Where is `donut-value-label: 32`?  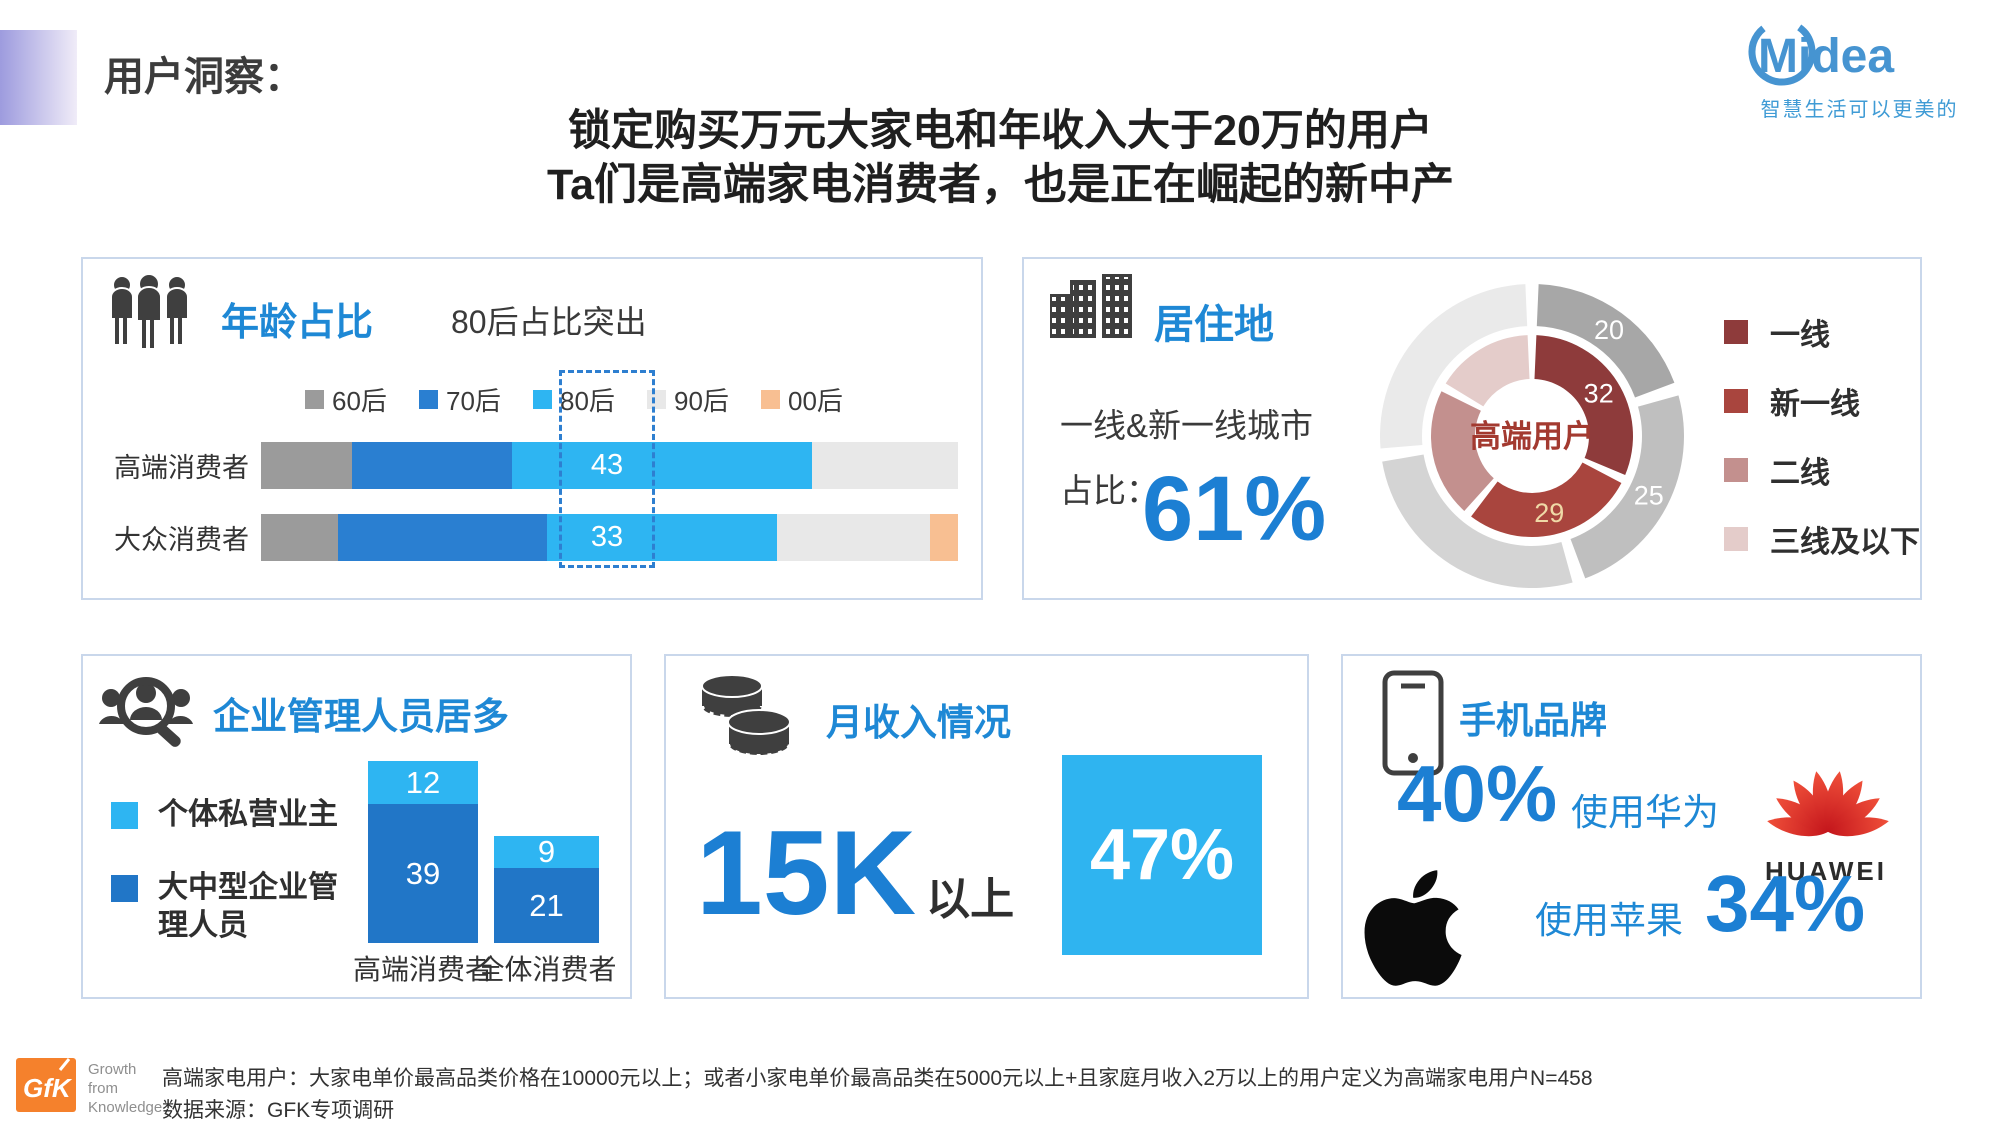 donut-value-label: 32 is located at coordinates (1599, 394).